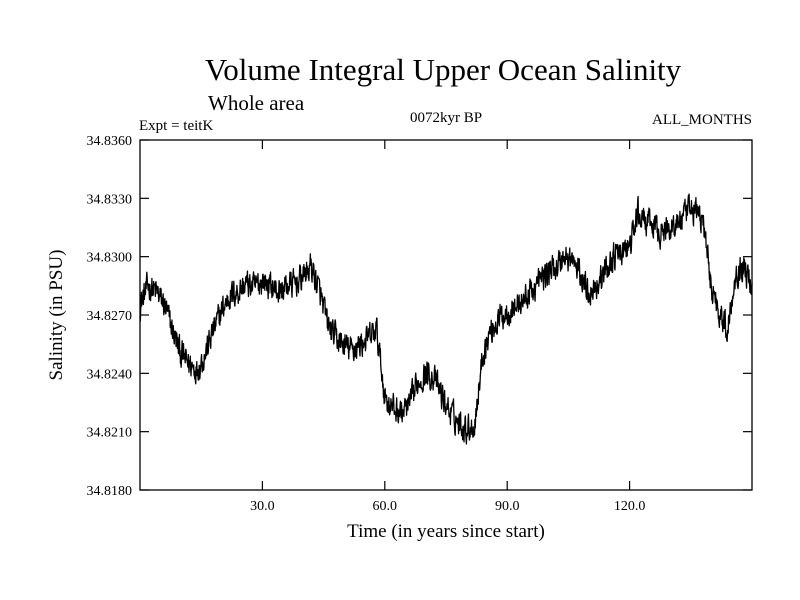 Image resolution: width=800 pixels, height=600 pixels. I want to click on experiment-label: Expt = teitK, so click(176, 126).